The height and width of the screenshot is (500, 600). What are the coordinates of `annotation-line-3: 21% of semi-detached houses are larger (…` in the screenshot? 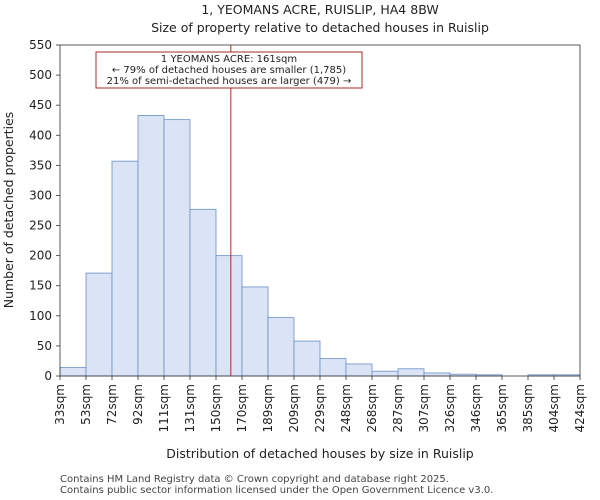 It's located at (229, 81).